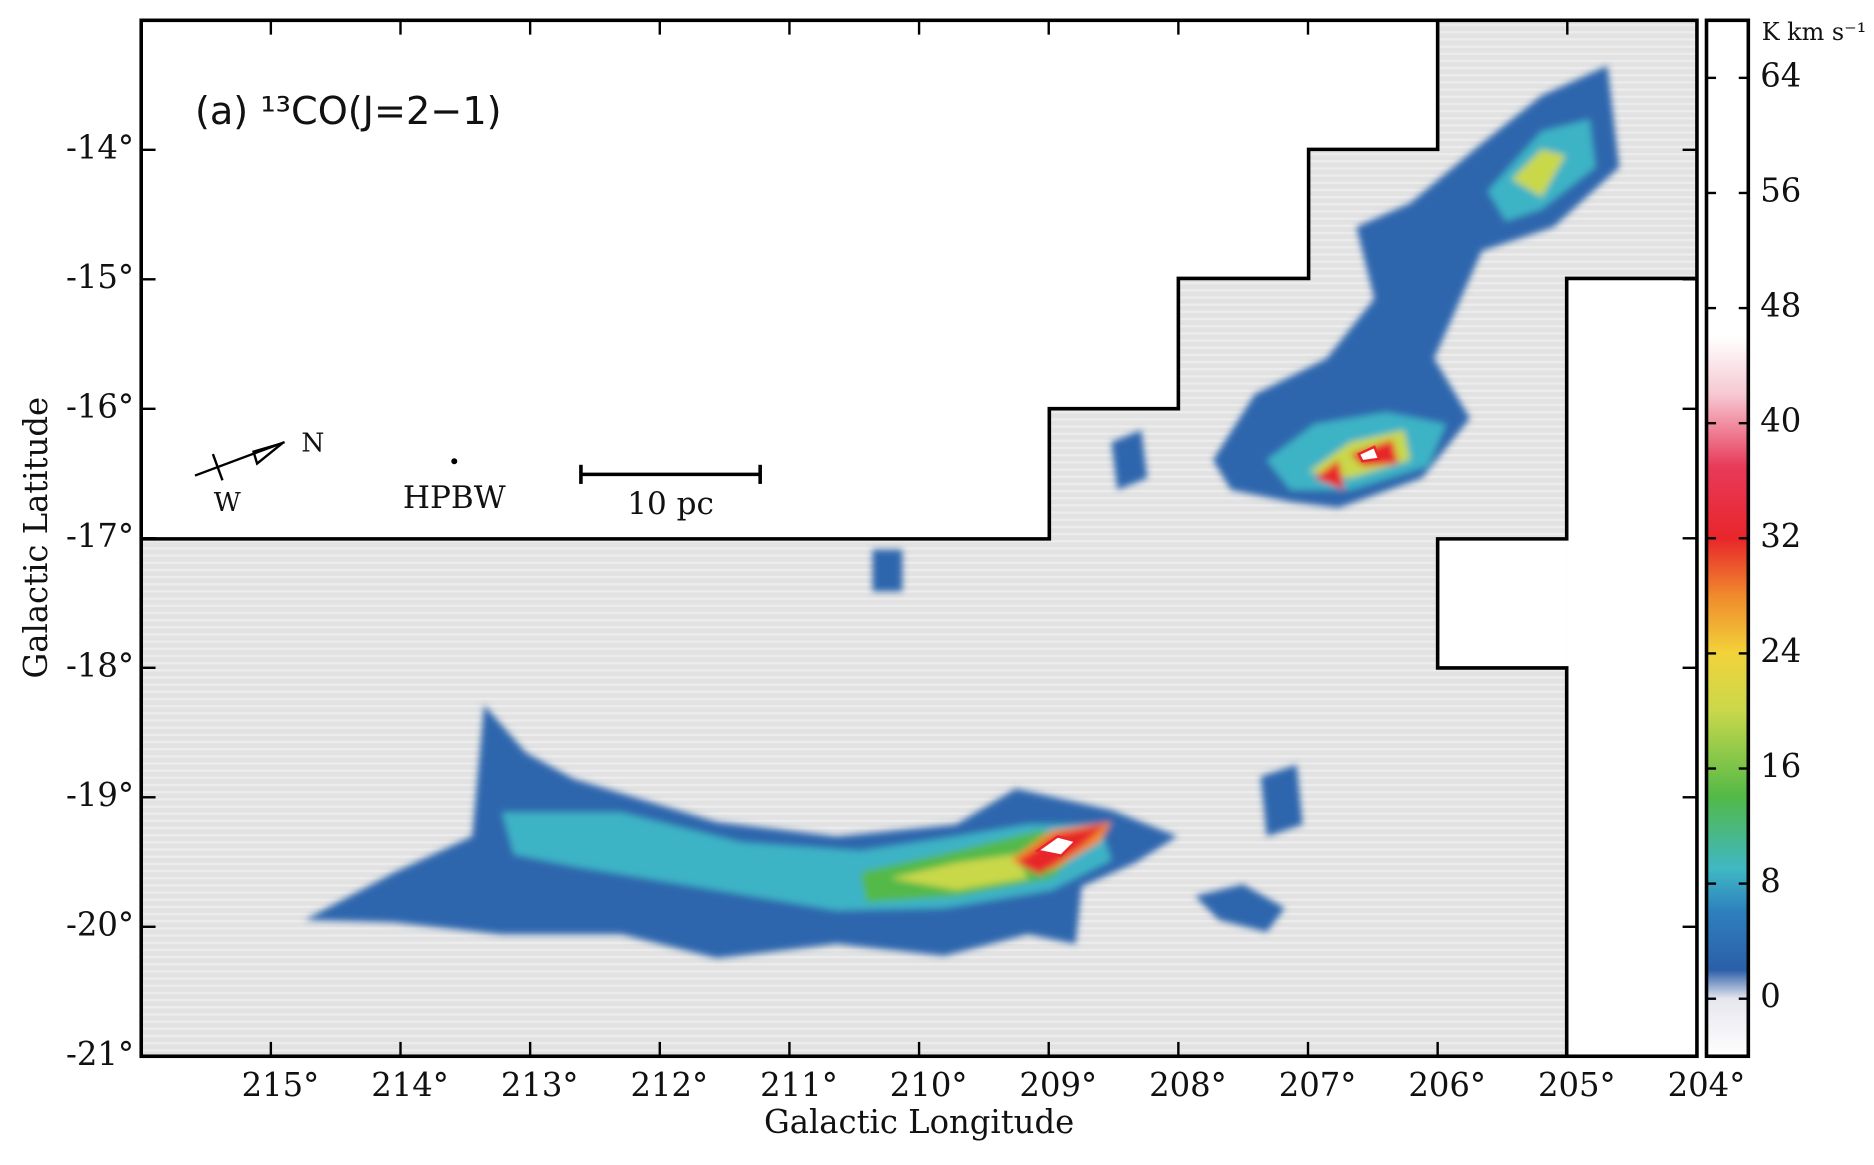 This screenshot has width=1874, height=1165. I want to click on x-axis-title: Galactic Longitude, so click(919, 1122).